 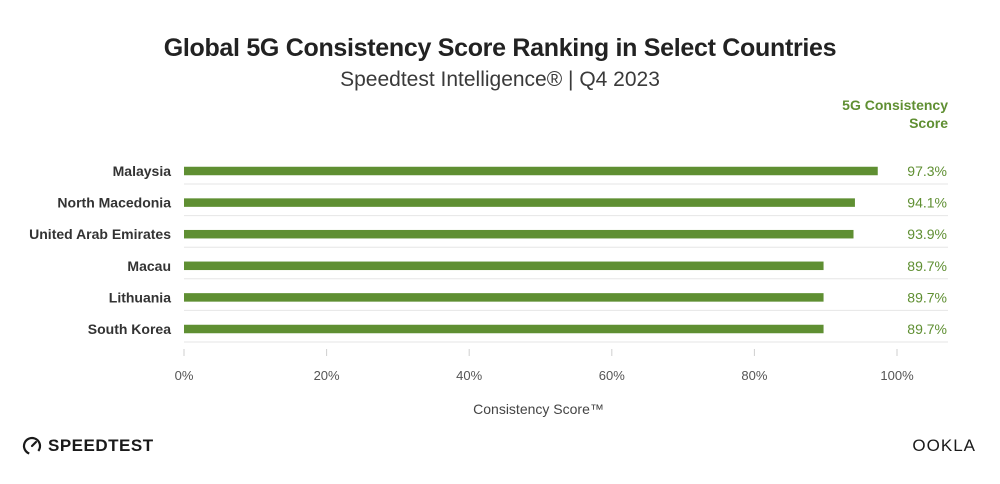 What do you see at coordinates (32, 446) in the screenshot?
I see `speedometer-icon` at bounding box center [32, 446].